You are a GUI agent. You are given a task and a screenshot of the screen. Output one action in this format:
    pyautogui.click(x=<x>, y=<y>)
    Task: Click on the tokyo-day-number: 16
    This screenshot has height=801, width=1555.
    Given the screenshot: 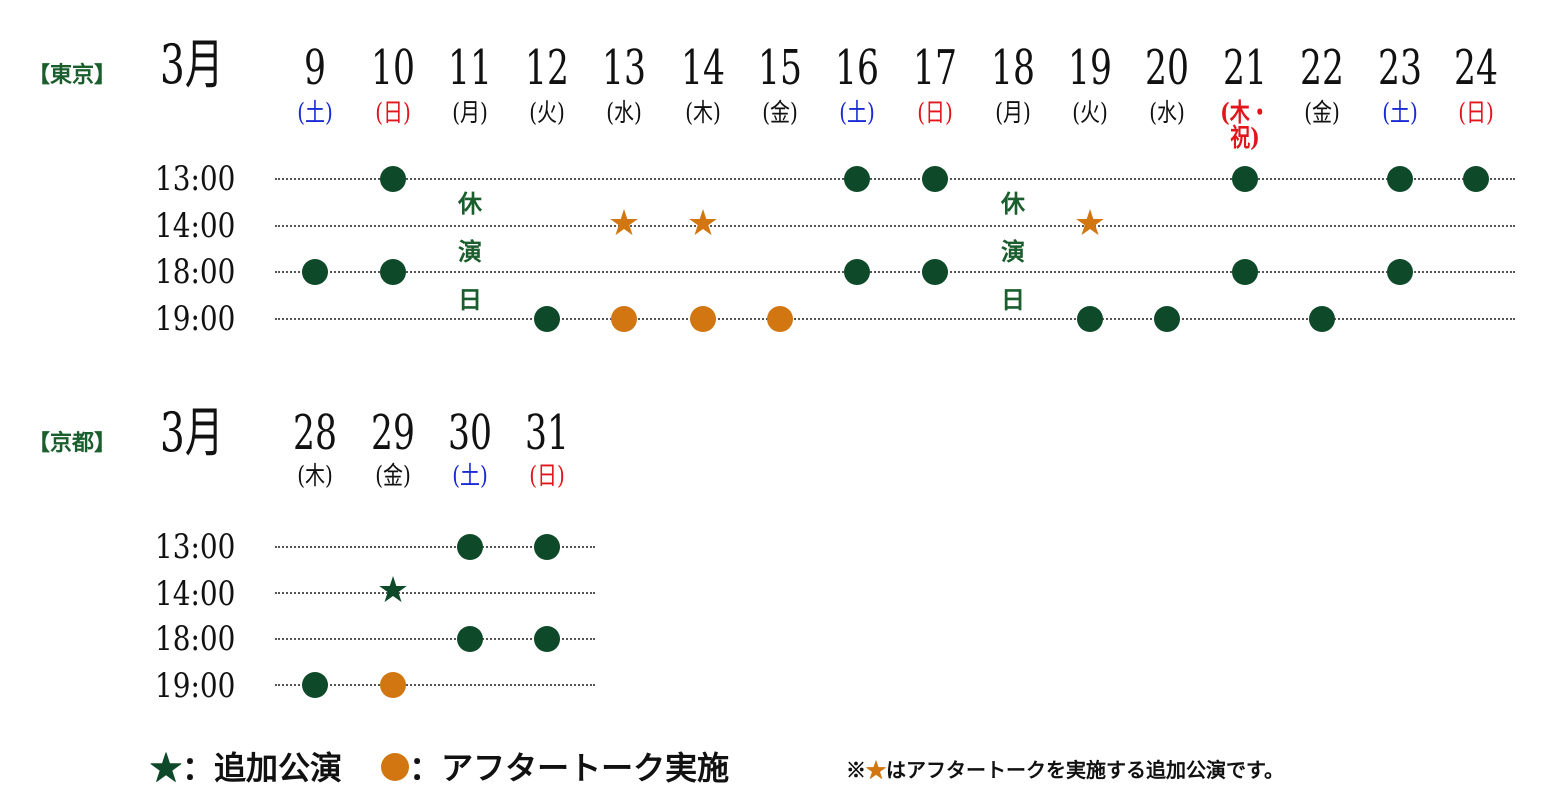 What is the action you would take?
    pyautogui.click(x=857, y=68)
    